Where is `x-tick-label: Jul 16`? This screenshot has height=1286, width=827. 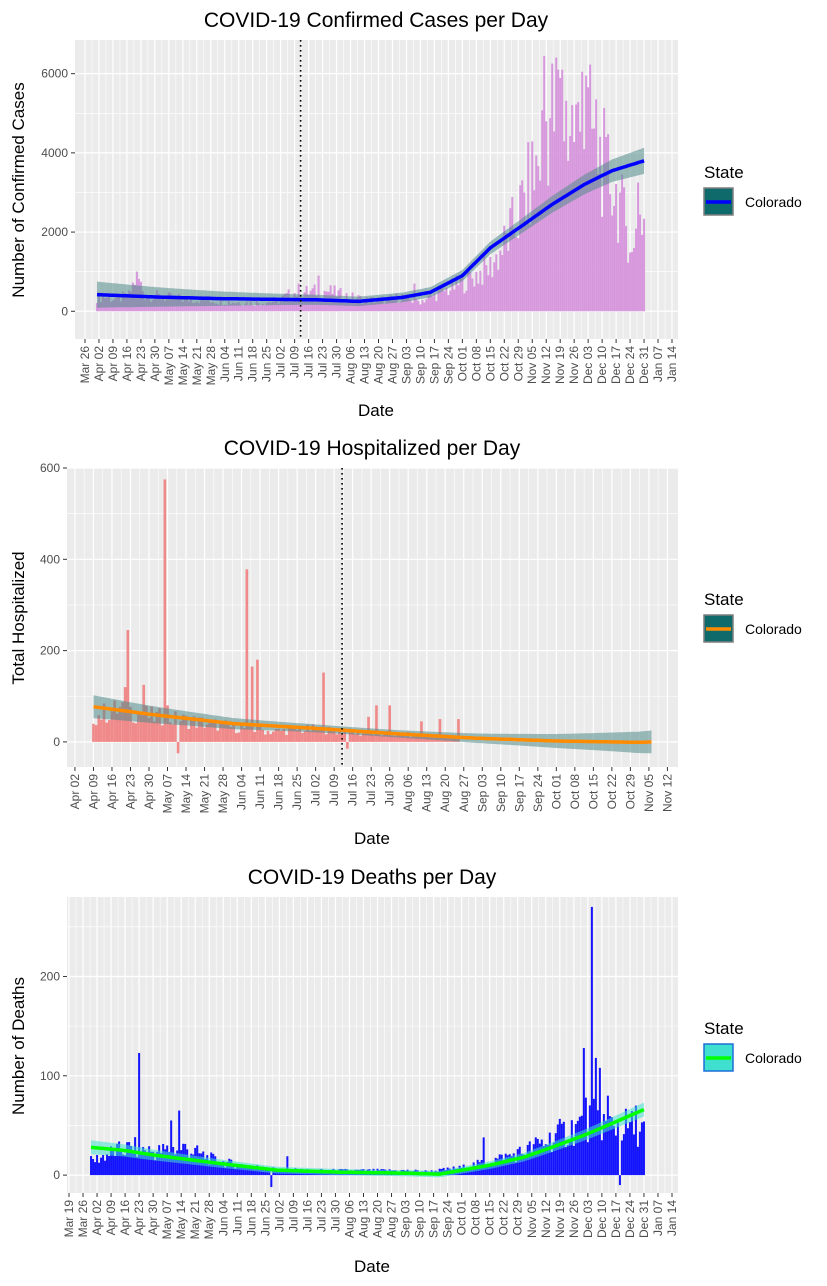
x-tick-label: Jul 16 is located at coordinates (353, 790).